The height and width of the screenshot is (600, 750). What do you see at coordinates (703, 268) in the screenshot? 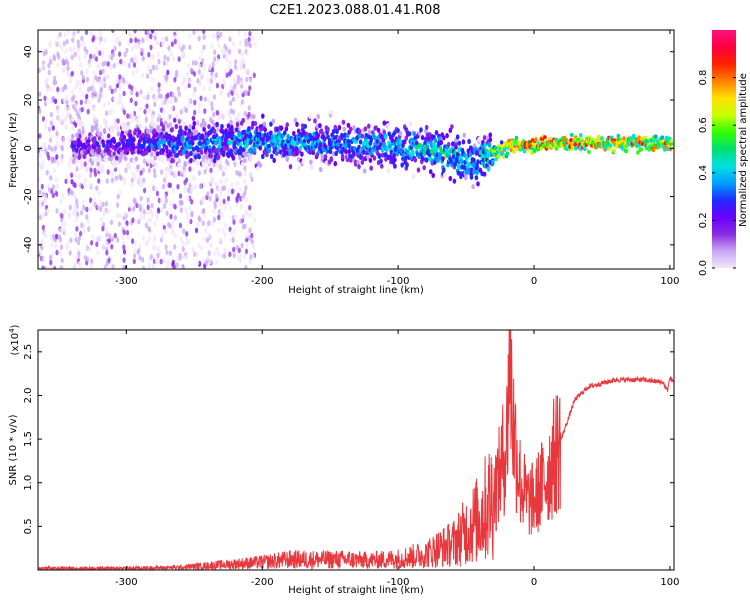
I see `colorbar-tick-label: 0.0` at bounding box center [703, 268].